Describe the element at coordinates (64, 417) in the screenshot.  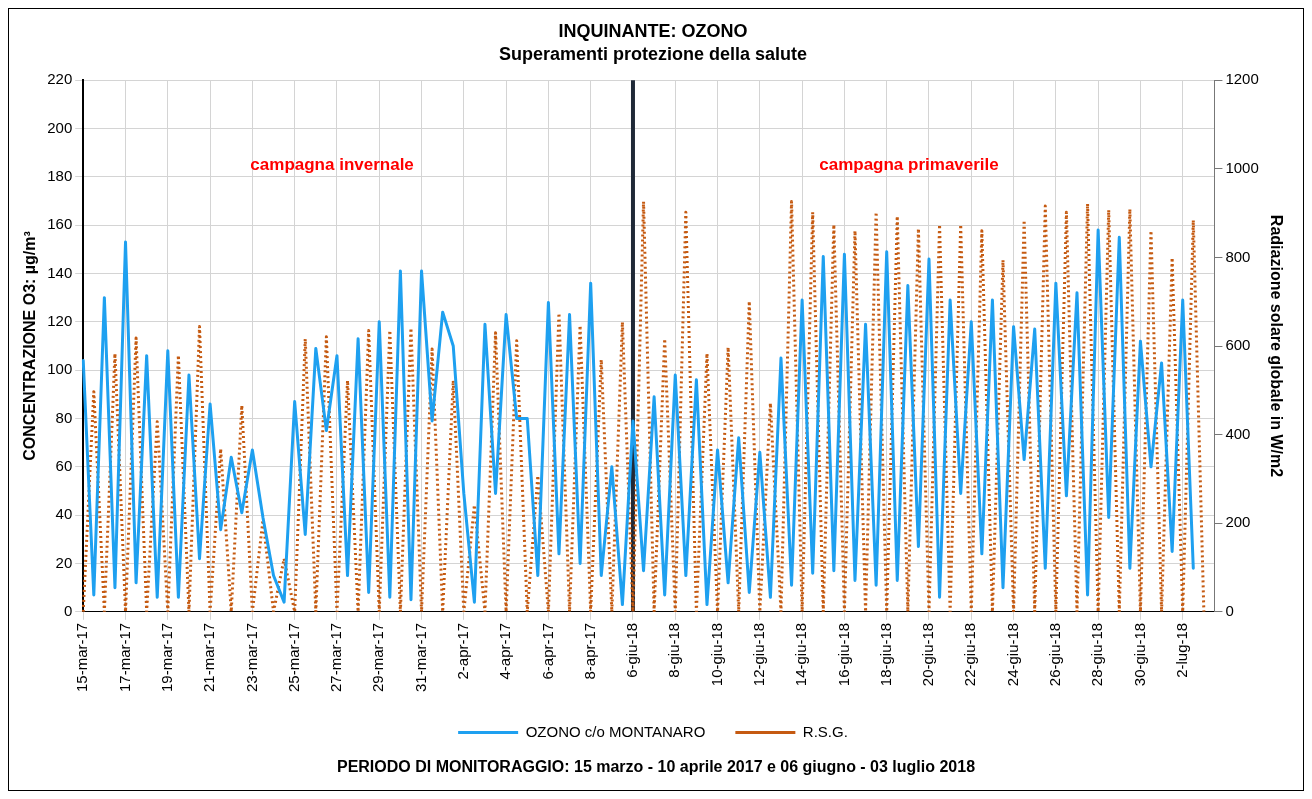
I see `y-tick-label: 80` at that location.